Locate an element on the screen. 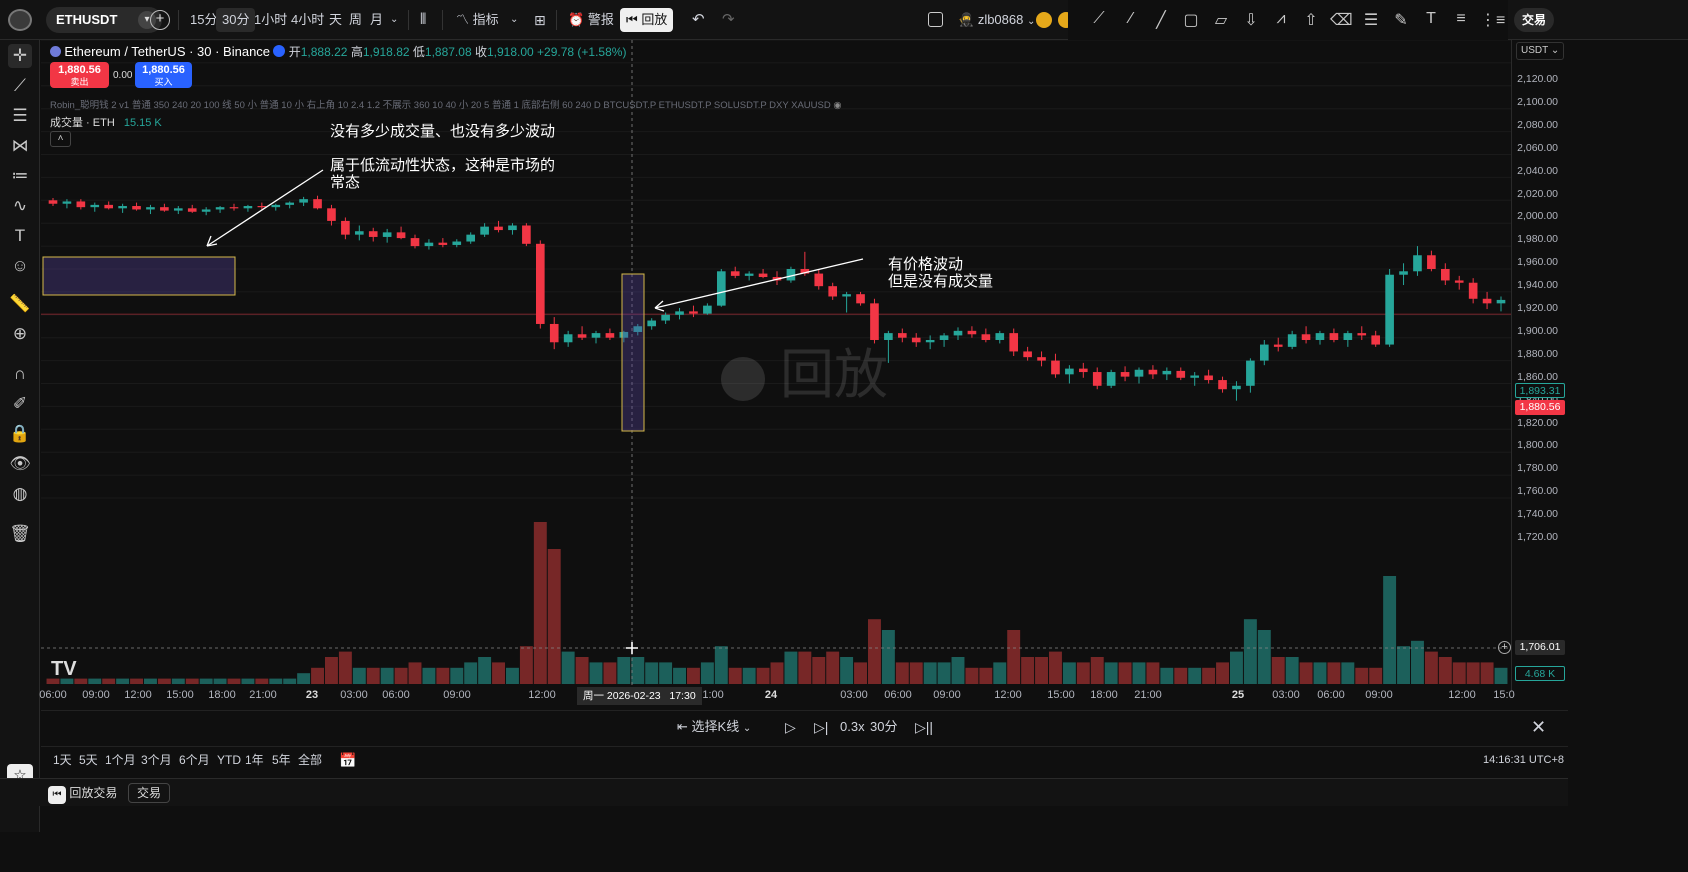  ruler-icon: 📏 is located at coordinates (20, 303).